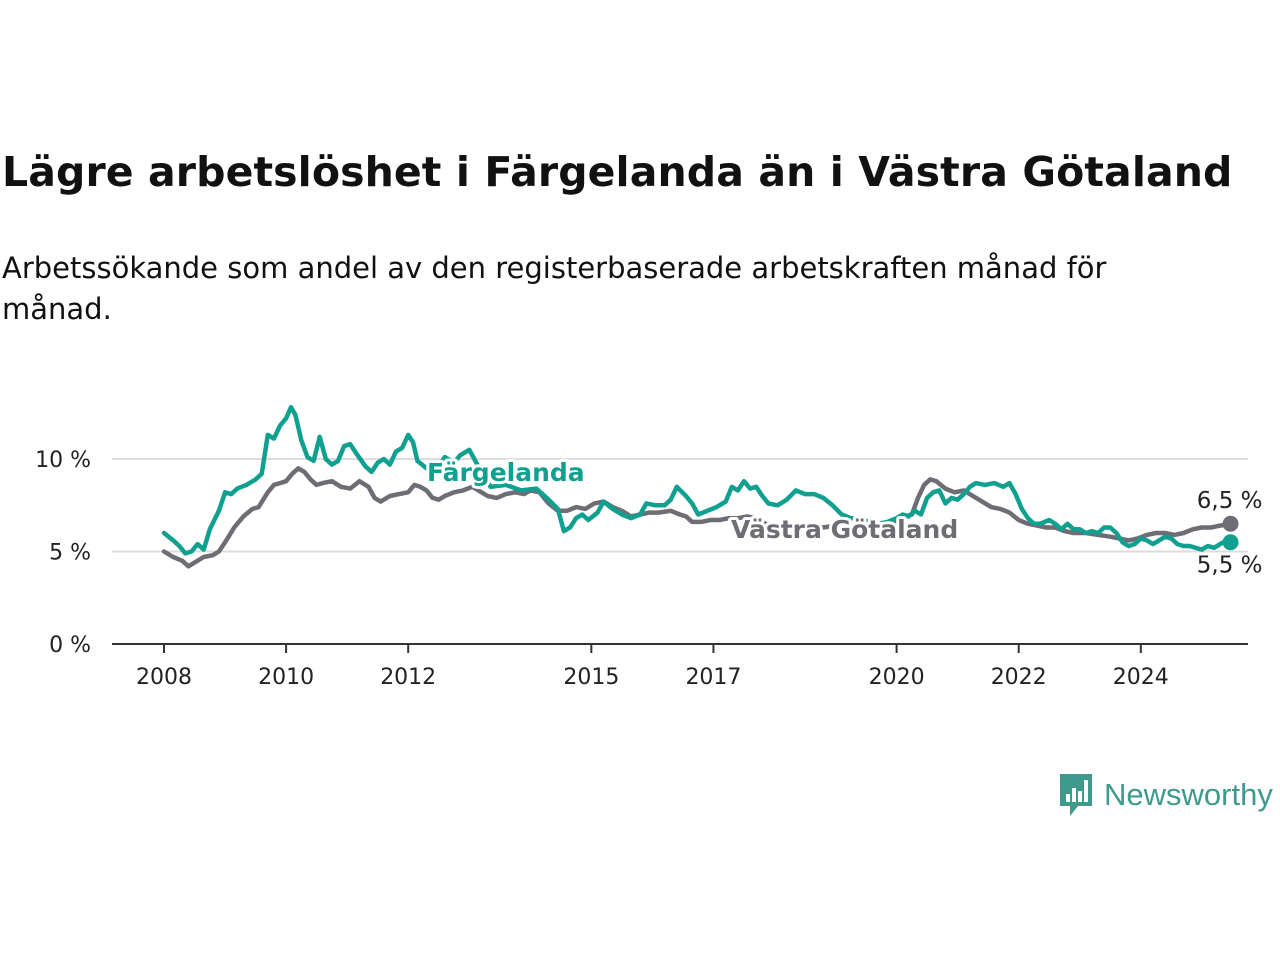 The width and height of the screenshot is (1280, 960). I want to click on series-end-point-vastra-gotaland, so click(1230, 523).